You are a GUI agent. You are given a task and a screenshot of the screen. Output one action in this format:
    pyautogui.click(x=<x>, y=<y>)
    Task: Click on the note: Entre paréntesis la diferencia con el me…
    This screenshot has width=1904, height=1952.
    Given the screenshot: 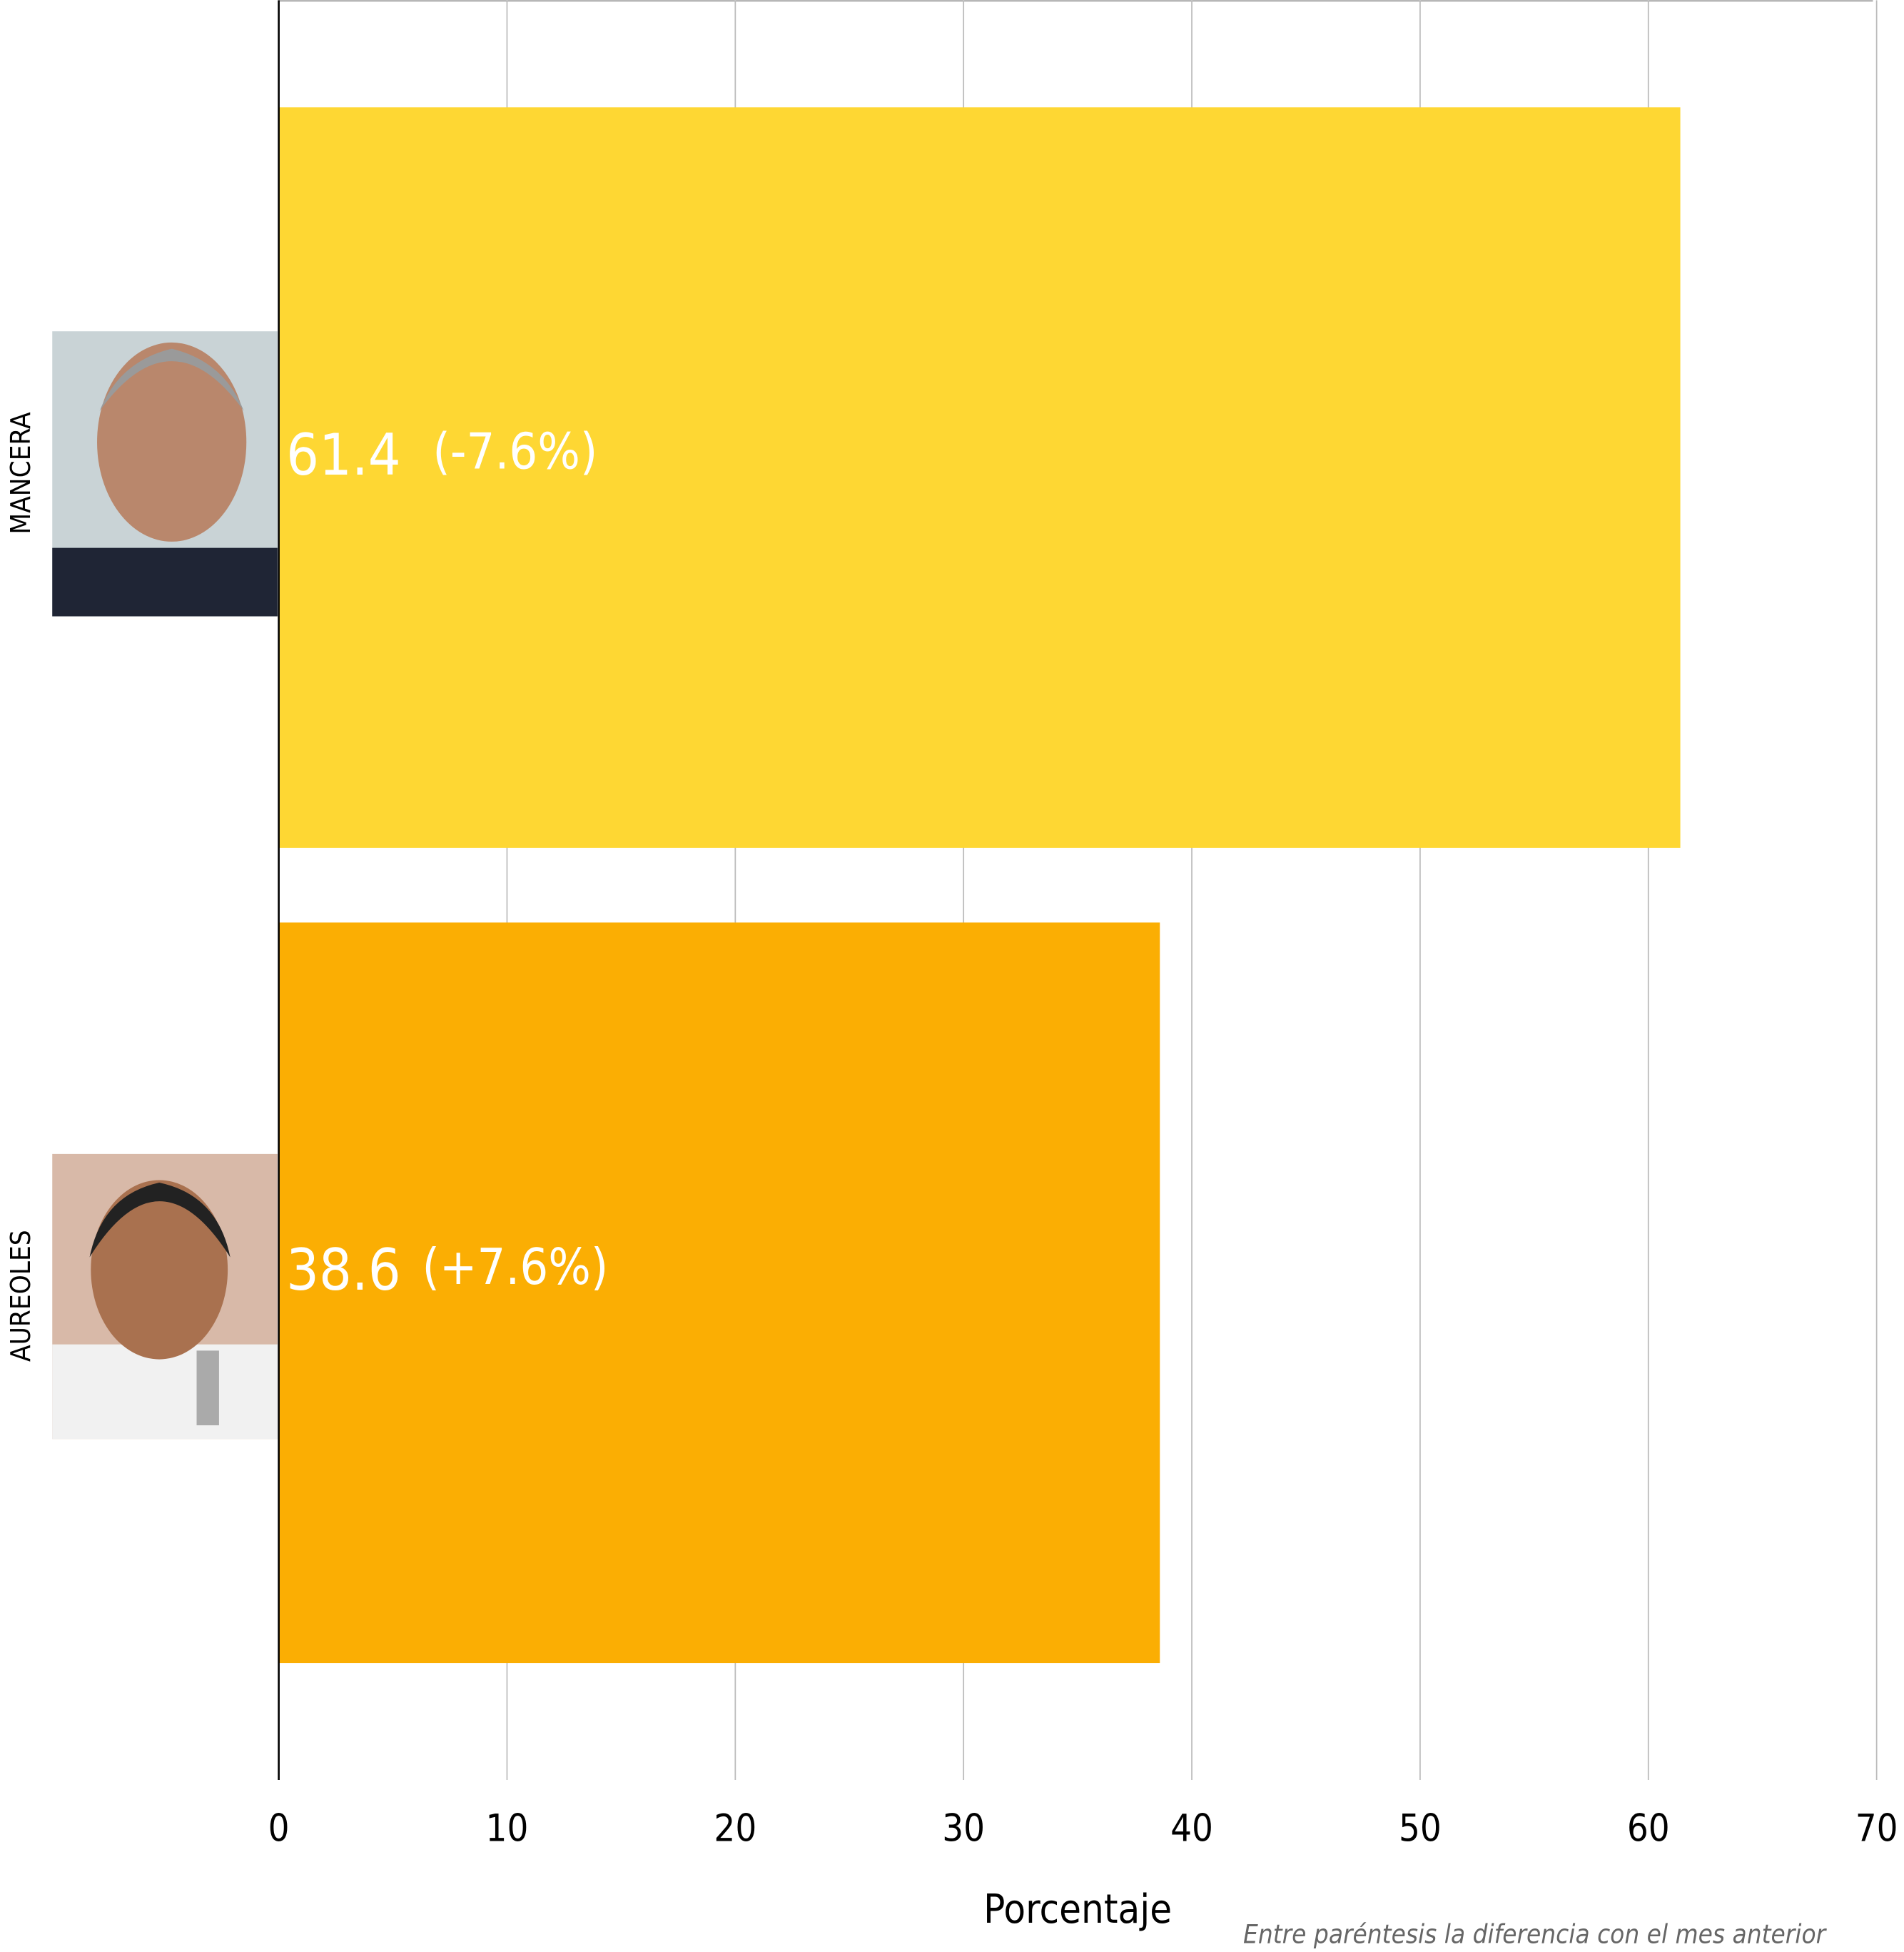 What is the action you would take?
    pyautogui.click(x=1535, y=1934)
    